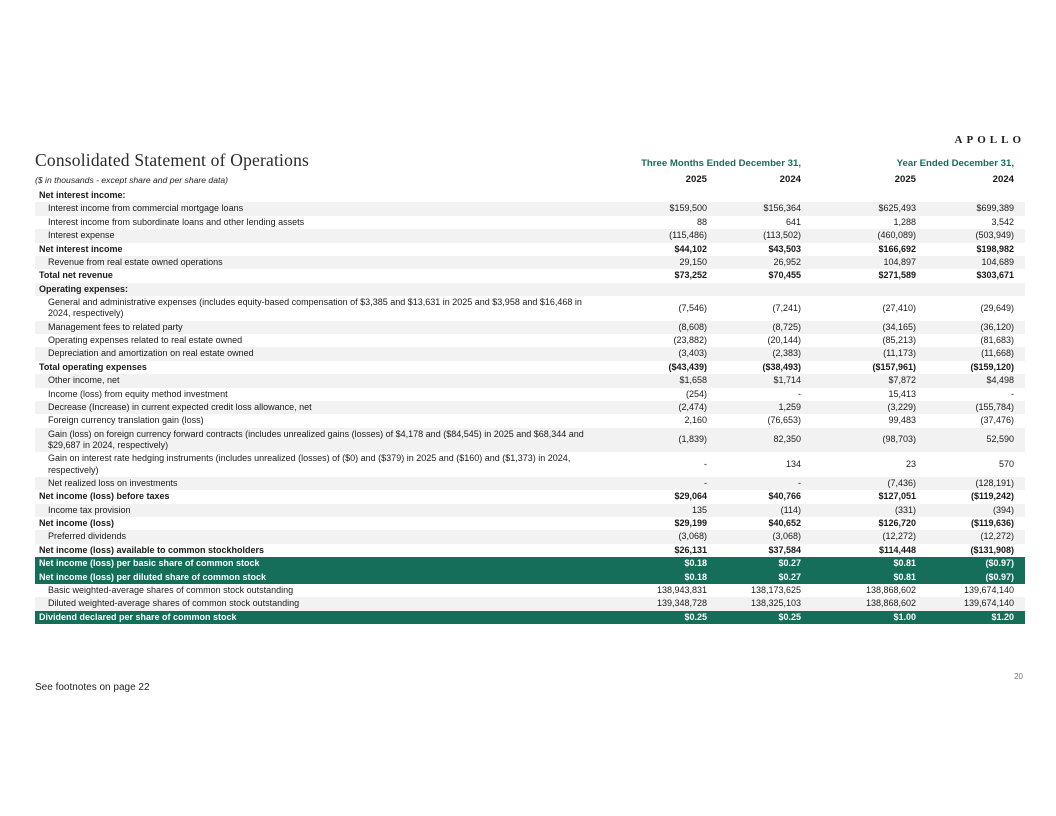 This screenshot has width=1056, height=816. I want to click on row-label: Net income (loss), so click(77, 522).